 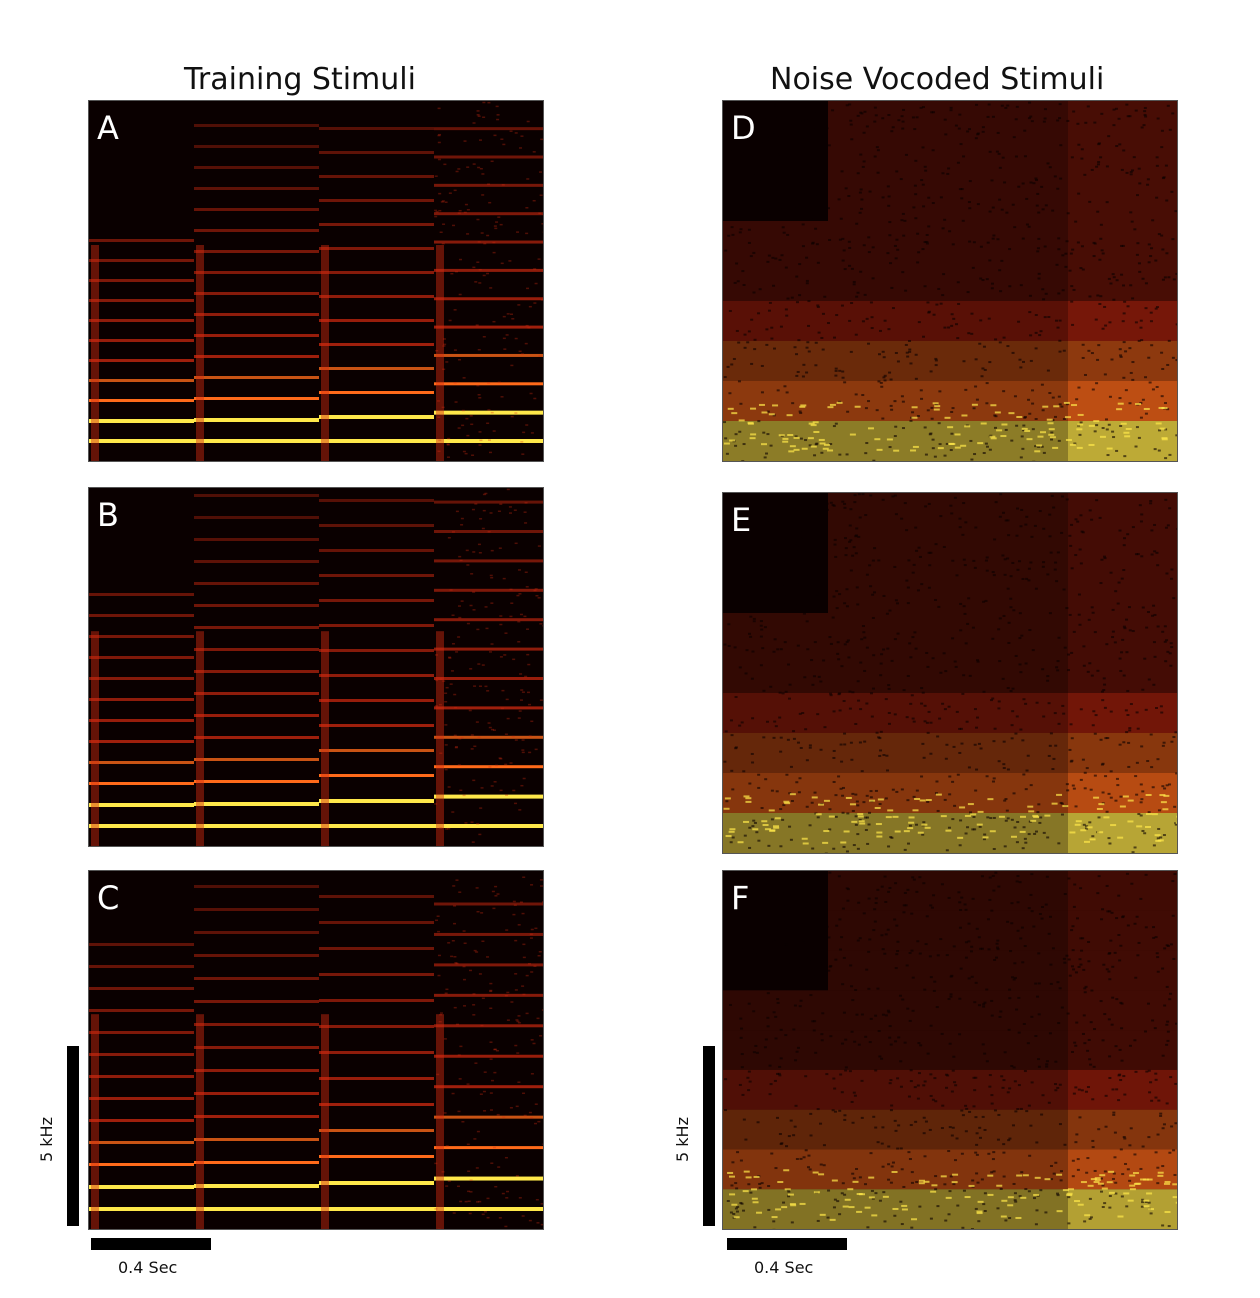 What do you see at coordinates (108, 898) in the screenshot?
I see `panel-label-c: C` at bounding box center [108, 898].